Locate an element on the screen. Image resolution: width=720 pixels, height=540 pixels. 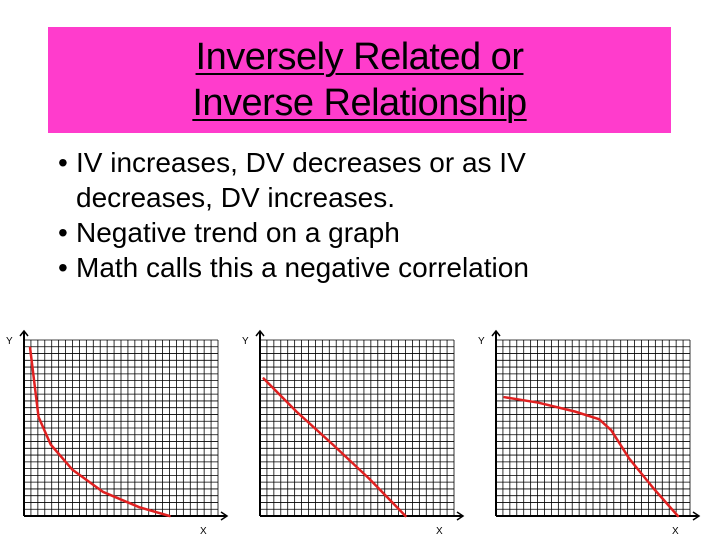
chart-1-svg: YX is located at coordinates (117, 433).